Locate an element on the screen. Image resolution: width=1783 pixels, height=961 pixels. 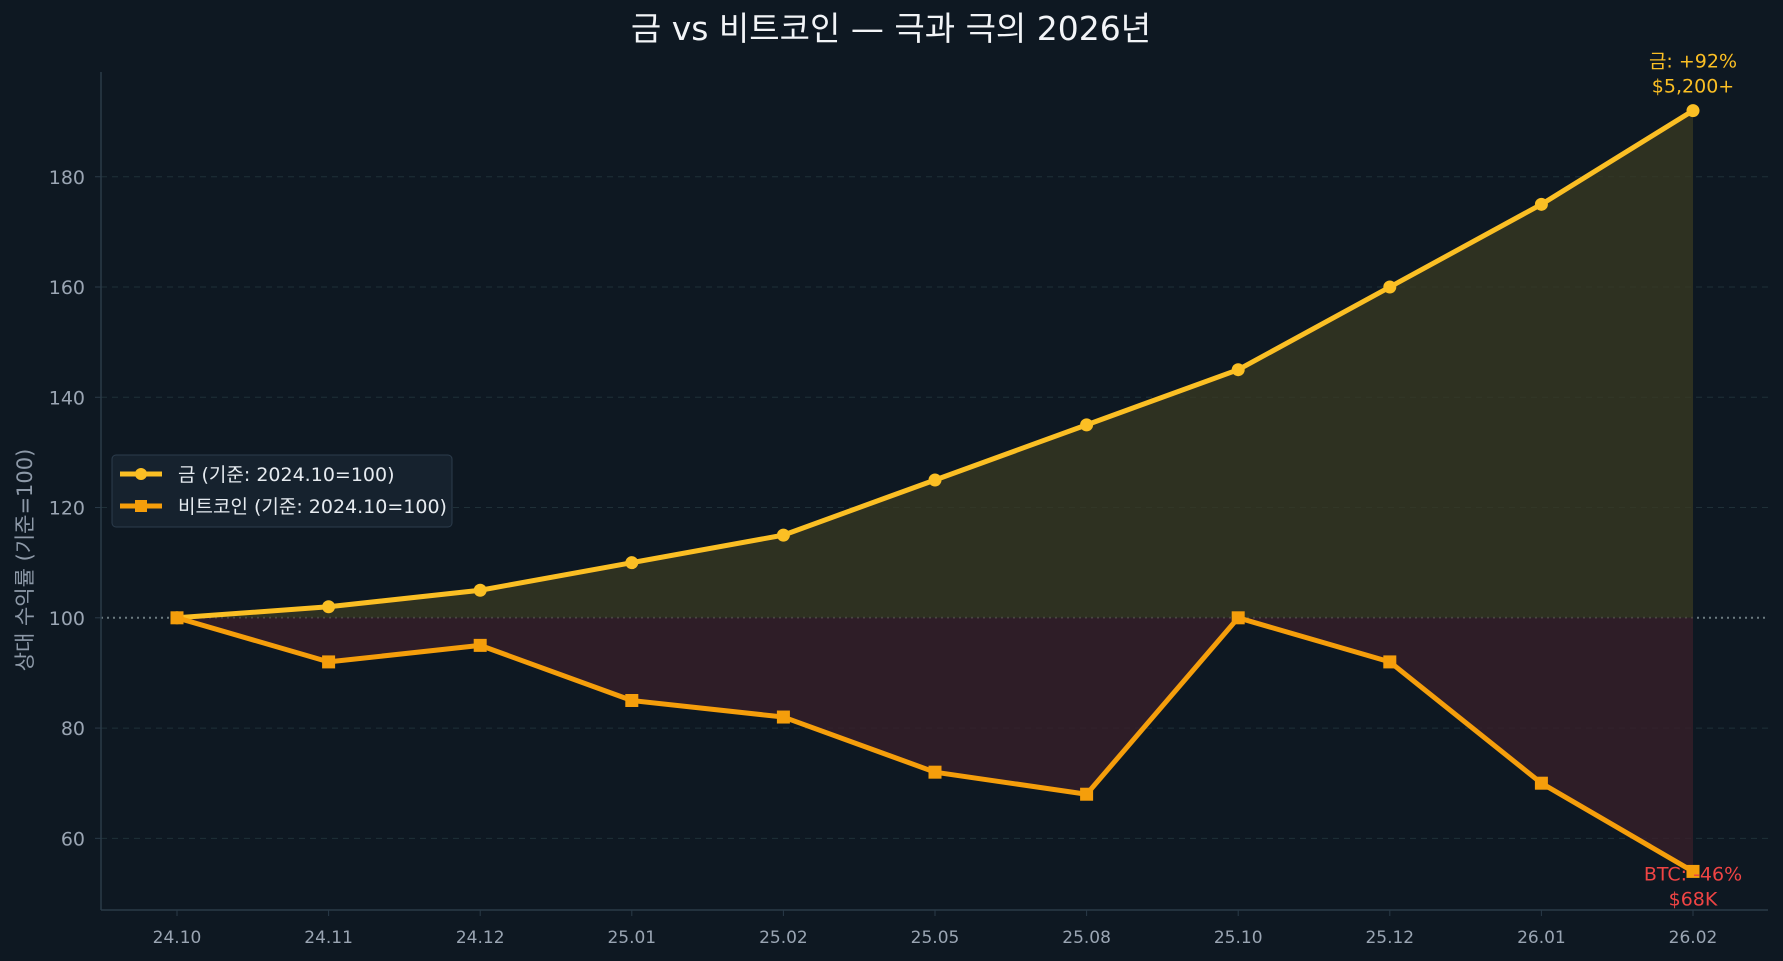
chart-title: 금 vs 비트코인 — 극과 극의 2026년 is located at coordinates (891, 28).